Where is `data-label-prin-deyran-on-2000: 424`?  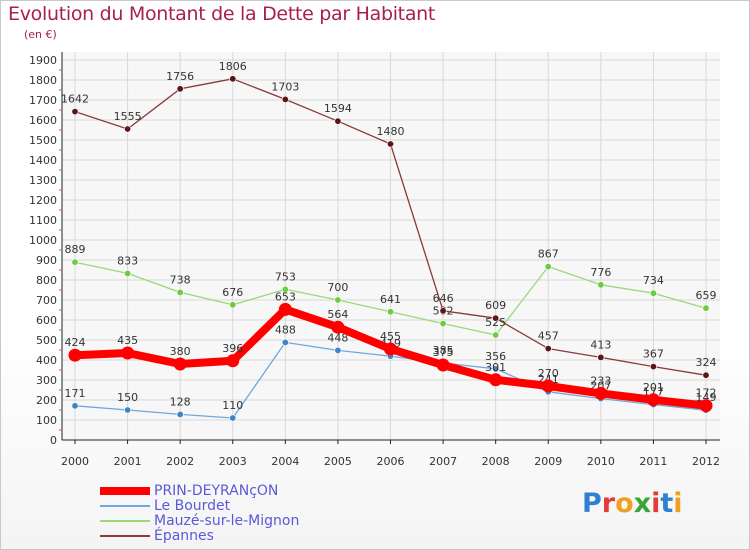 data-label-prin-deyran-on-2000: 424 is located at coordinates (75, 342).